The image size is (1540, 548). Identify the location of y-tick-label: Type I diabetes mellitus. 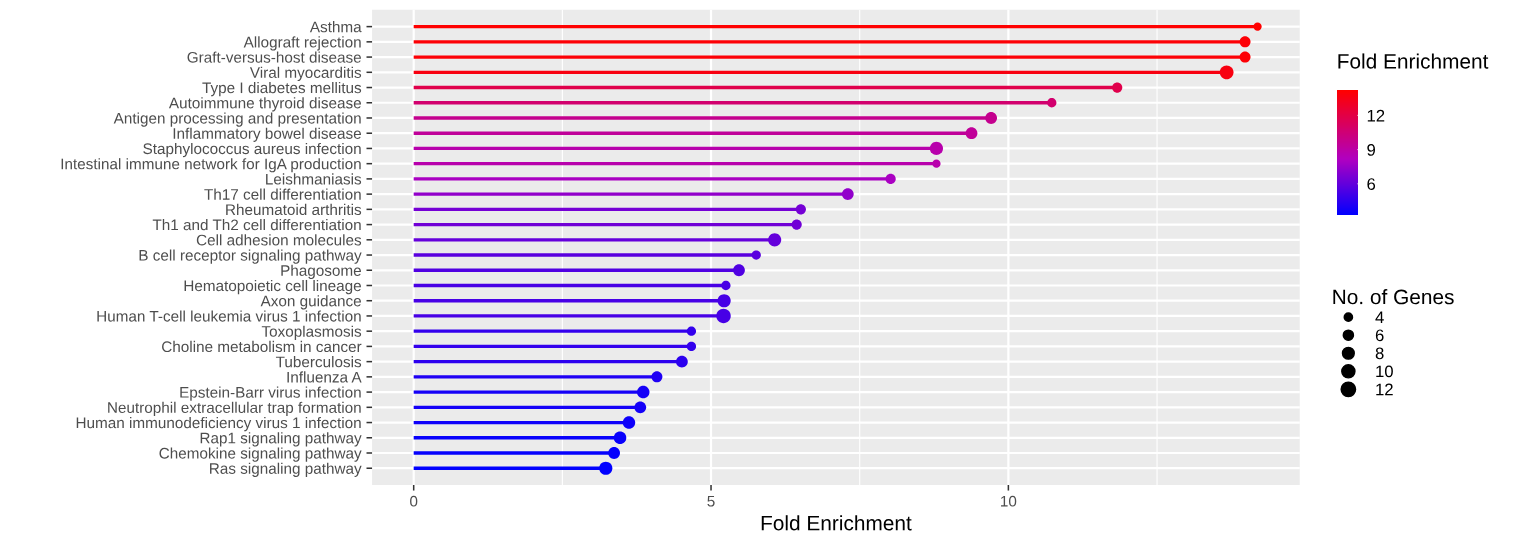
(282, 89).